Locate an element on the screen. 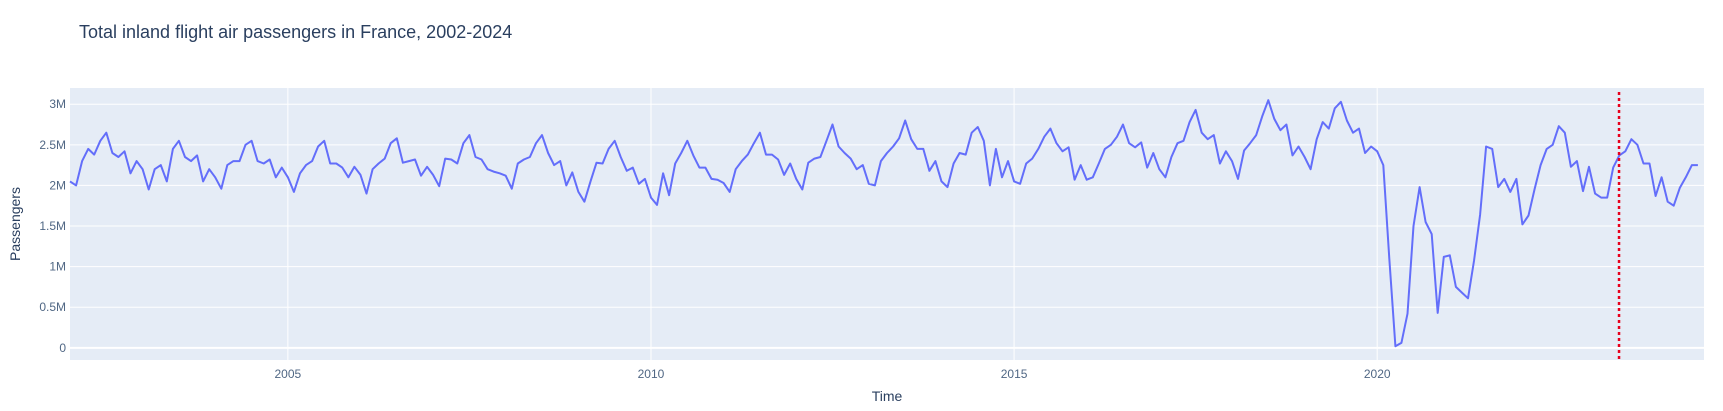  y-tick-label: 0 is located at coordinates (62, 348).